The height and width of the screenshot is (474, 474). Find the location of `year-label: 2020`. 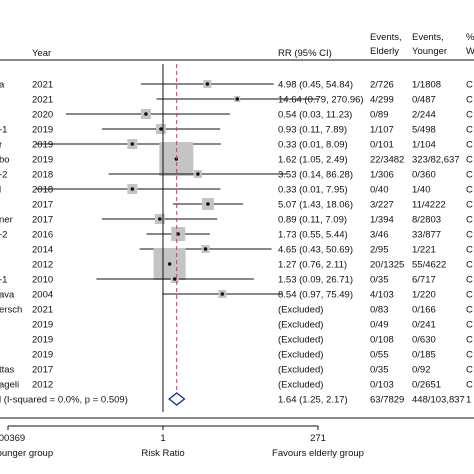

year-label: 2020 is located at coordinates (42, 115).